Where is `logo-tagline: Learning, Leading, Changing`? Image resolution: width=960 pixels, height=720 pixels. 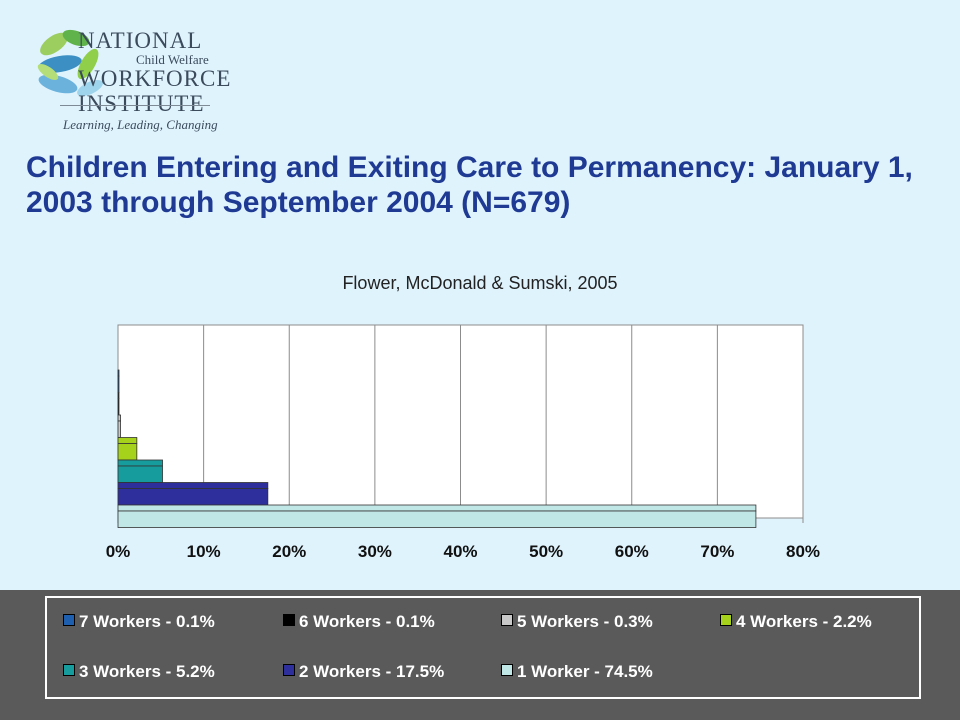 logo-tagline: Learning, Leading, Changing is located at coordinates (140, 124).